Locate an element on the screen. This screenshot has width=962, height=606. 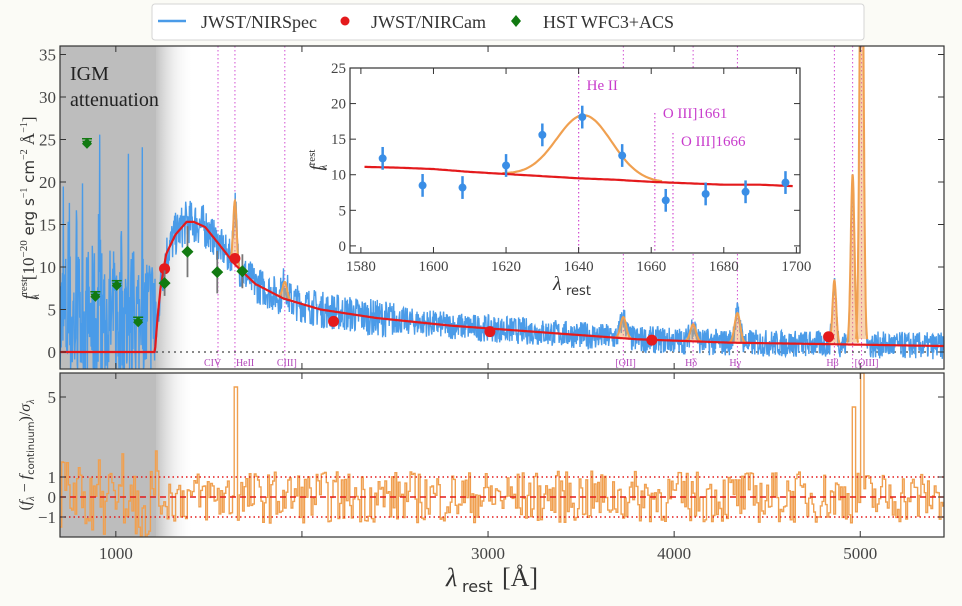
residual-ytick-label: 1 is located at coordinates (52, 477).